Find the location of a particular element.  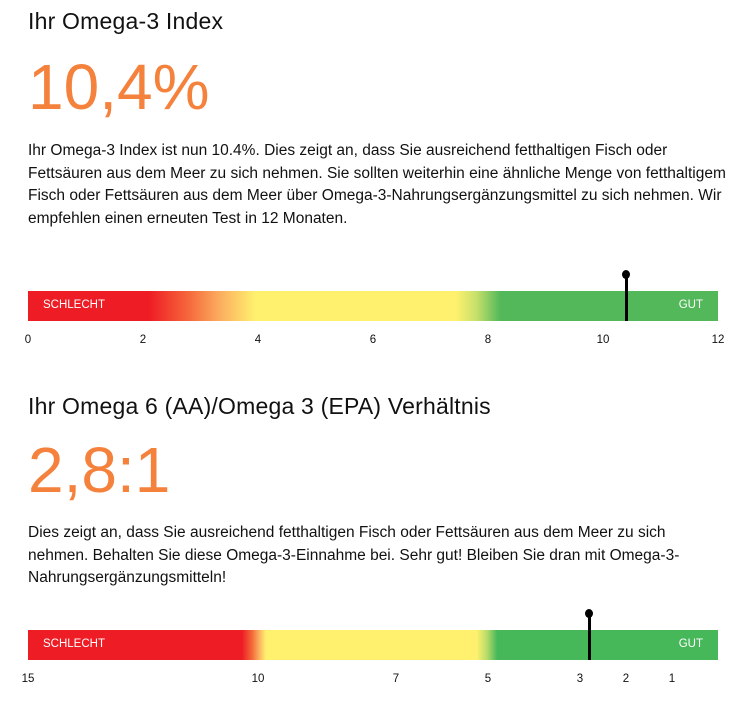

tick-label: 7 is located at coordinates (396, 679).